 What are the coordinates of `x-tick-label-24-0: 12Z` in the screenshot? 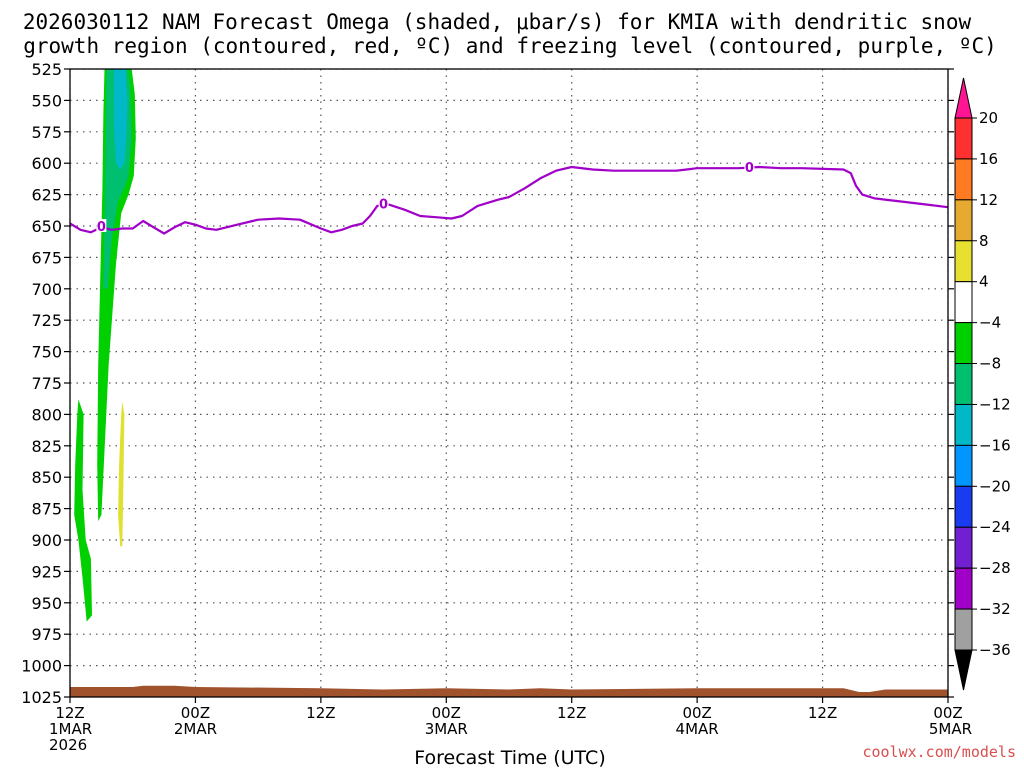 It's located at (320, 713).